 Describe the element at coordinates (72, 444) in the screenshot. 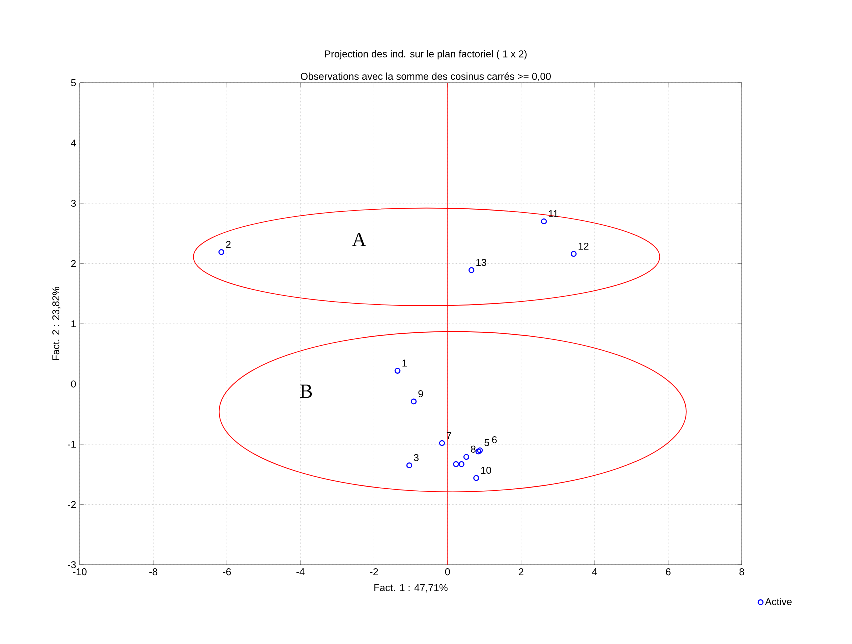

I see `y-tick-label: -1` at that location.